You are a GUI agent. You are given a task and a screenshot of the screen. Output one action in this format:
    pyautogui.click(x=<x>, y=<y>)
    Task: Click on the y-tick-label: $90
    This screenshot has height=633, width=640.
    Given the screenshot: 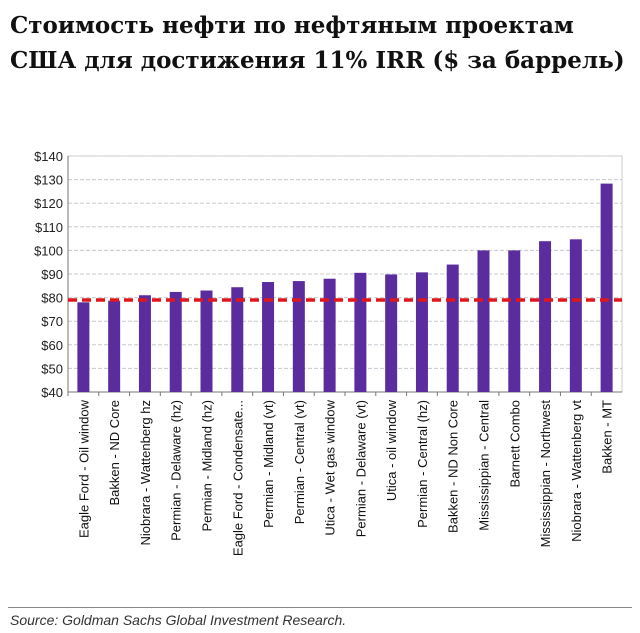 What is the action you would take?
    pyautogui.click(x=52, y=274)
    